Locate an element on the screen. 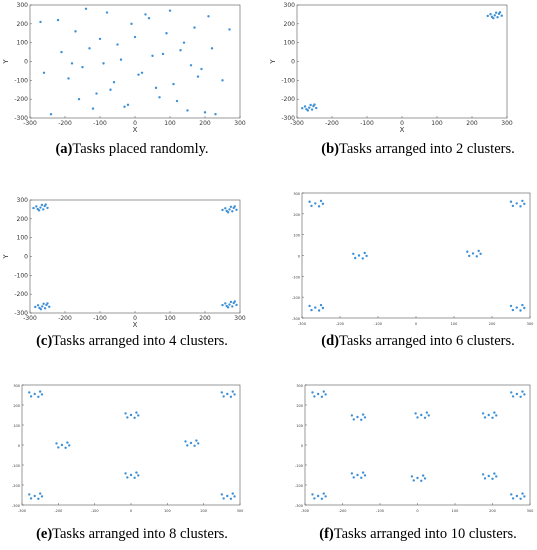  caption-text: Tasks arranged into 8 clusters. is located at coordinates (140, 534).